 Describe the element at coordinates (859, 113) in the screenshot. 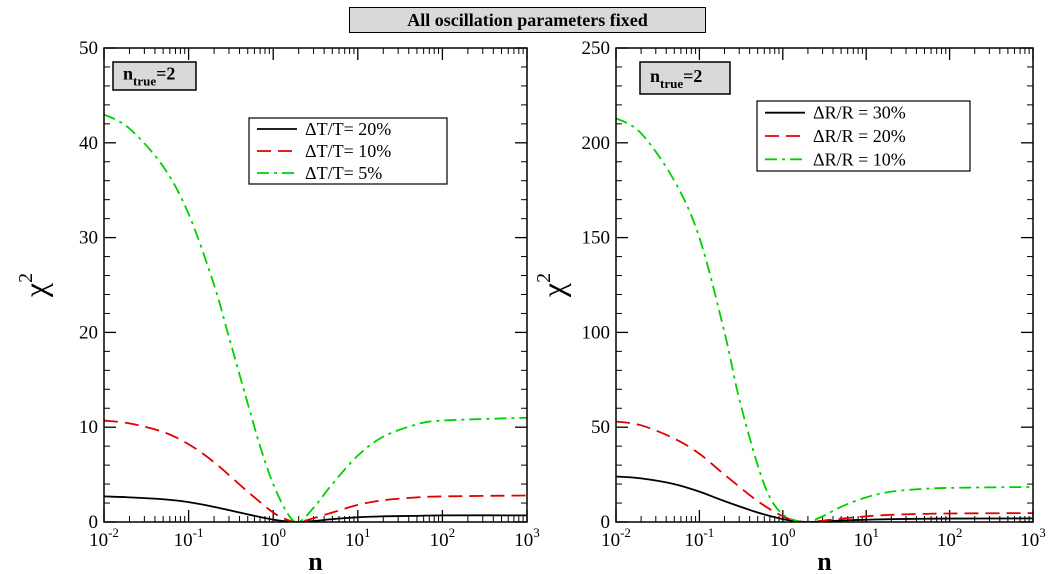

I see `legend-label-1: ΔR/R = 30%` at that location.